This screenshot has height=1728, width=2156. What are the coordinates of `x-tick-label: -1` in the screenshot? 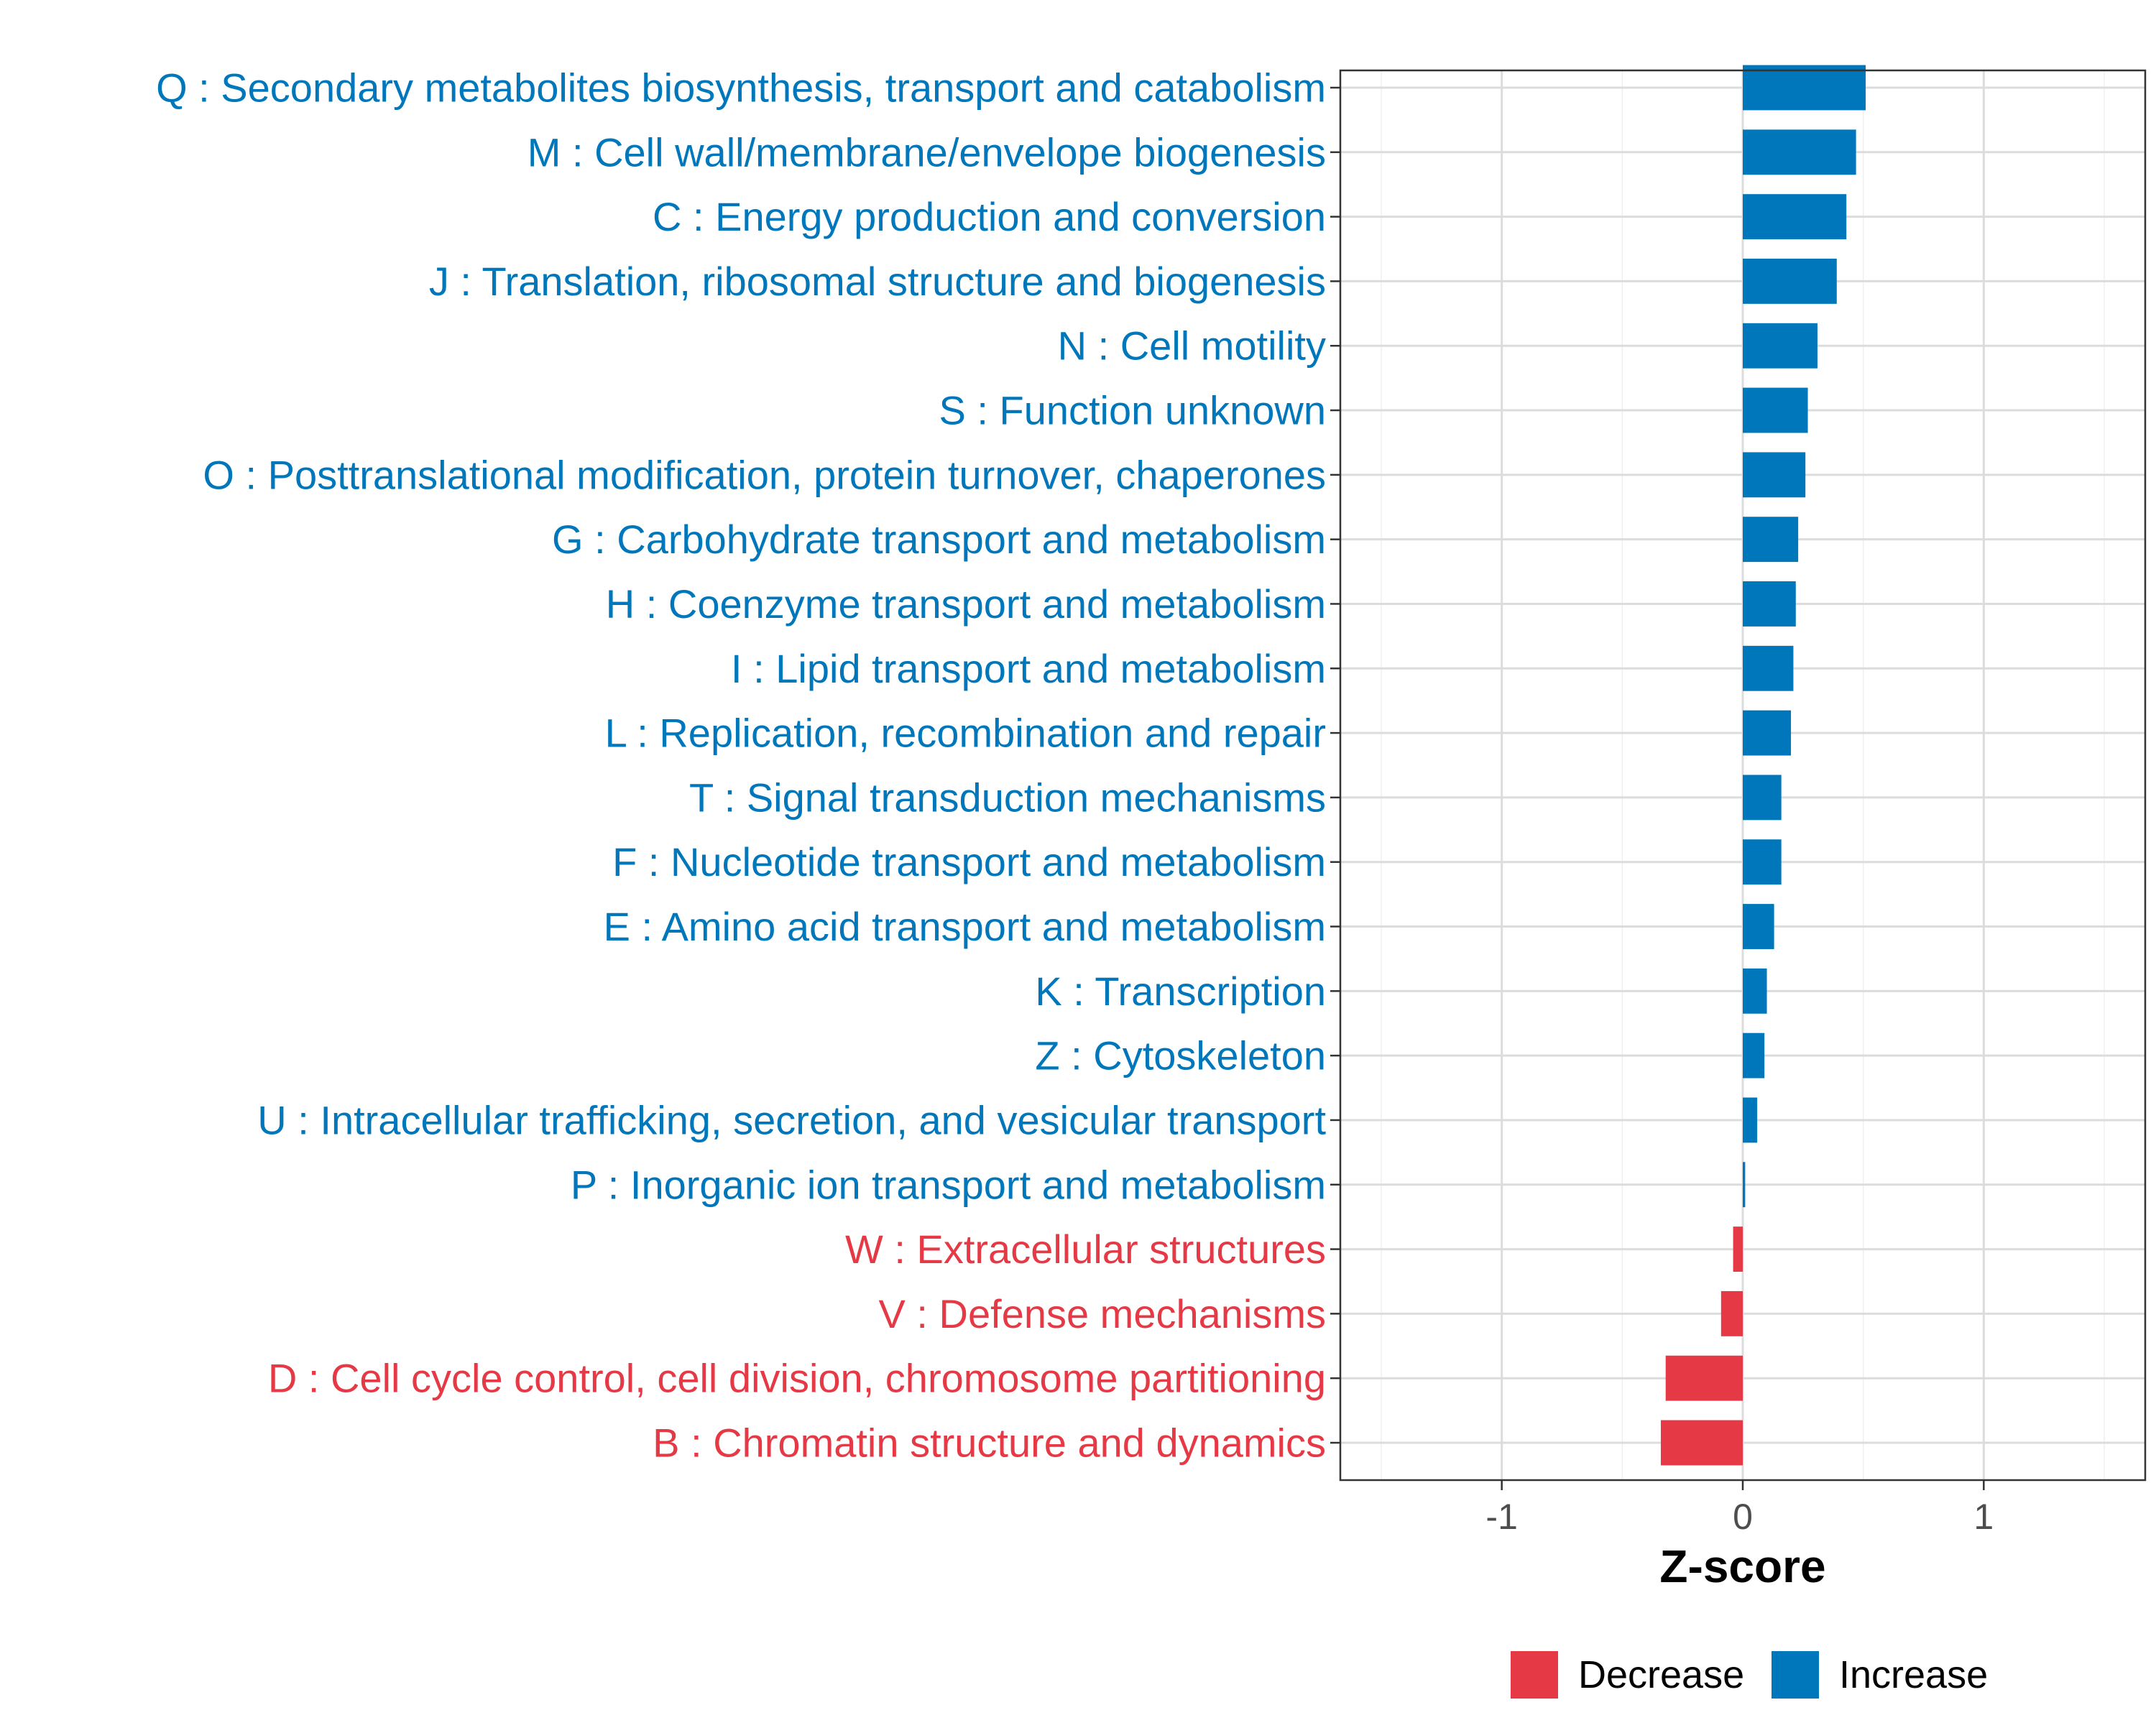 It's located at (1501, 1517).